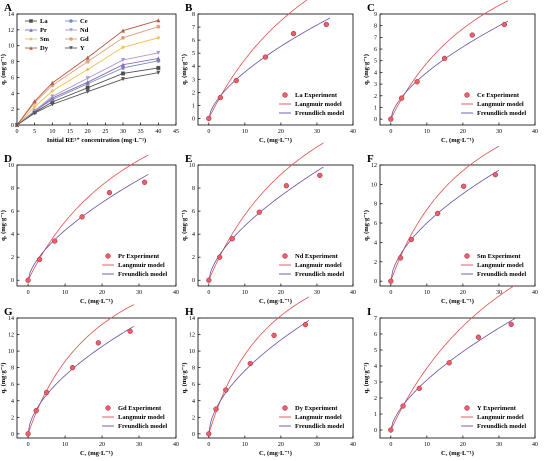  I want to click on legend-label: Pr Experiment, so click(139, 256).